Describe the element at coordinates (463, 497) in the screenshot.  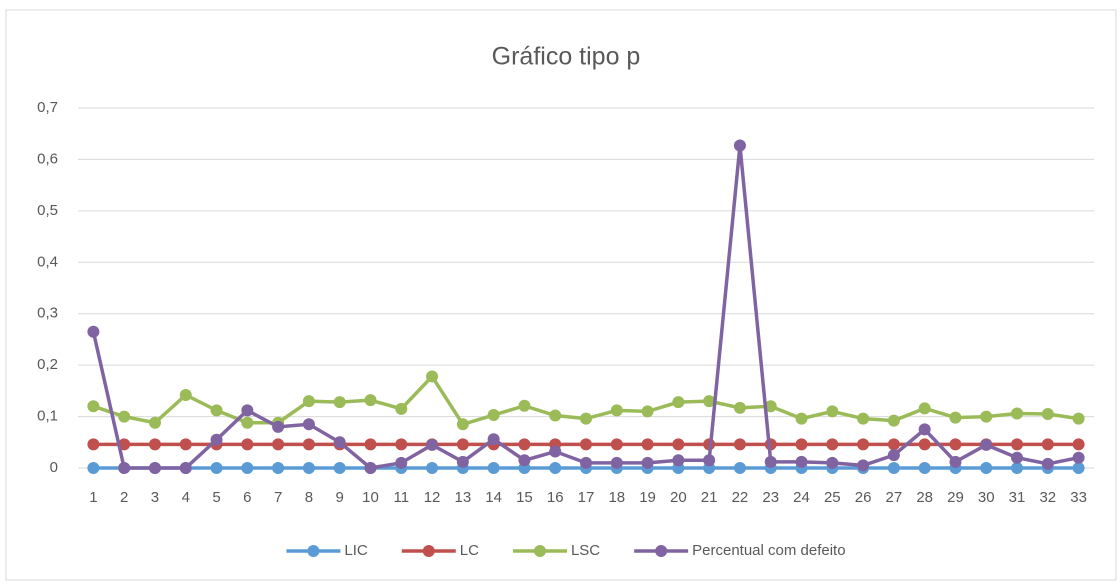
I see `x-tick-label: 13` at that location.